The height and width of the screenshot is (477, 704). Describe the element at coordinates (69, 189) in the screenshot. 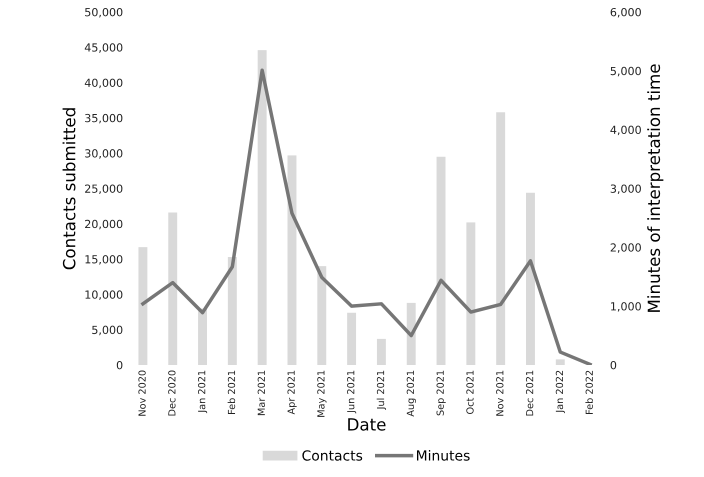

I see `y-axis-title: Contacts submitted` at that location.